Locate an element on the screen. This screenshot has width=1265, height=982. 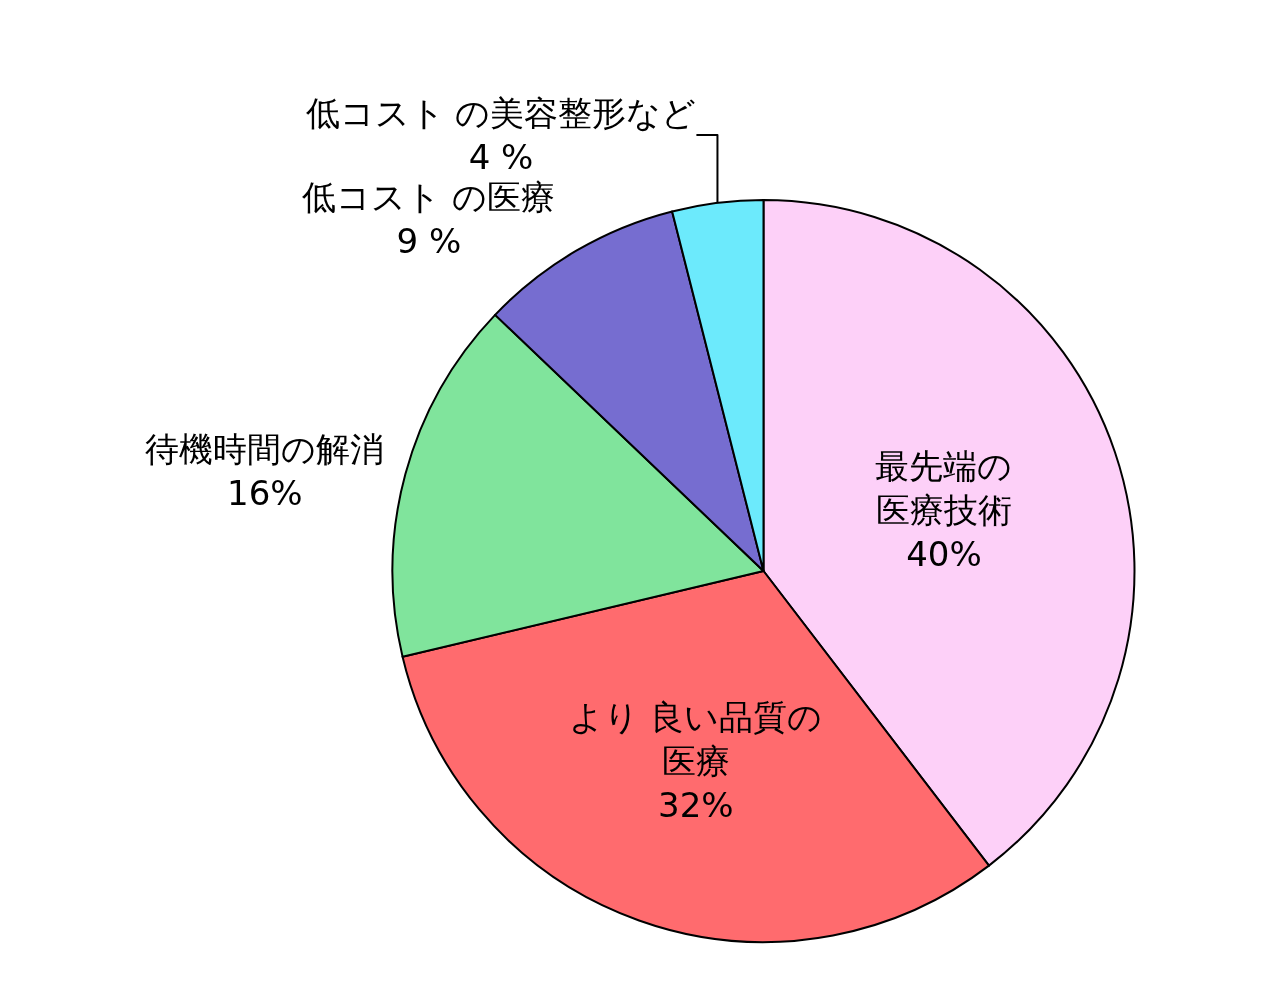
data-label: 32% is located at coordinates (696, 805).